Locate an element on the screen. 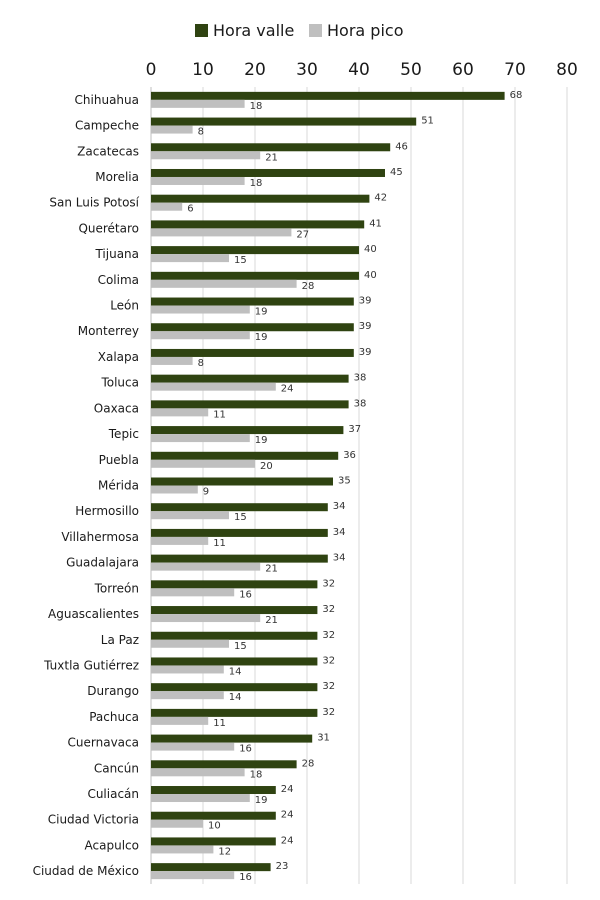 The height and width of the screenshot is (900, 600). data-label-hora-valle: 35 is located at coordinates (344, 481).